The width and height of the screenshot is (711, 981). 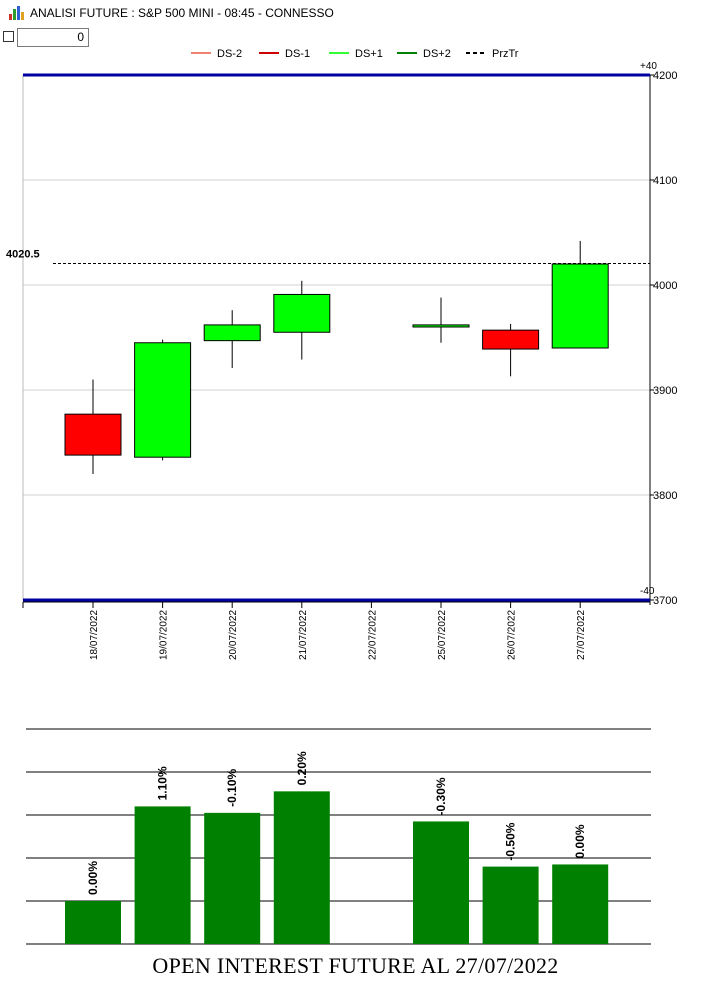 What do you see at coordinates (511, 841) in the screenshot?
I see `oi-bar-label: -0.50%` at bounding box center [511, 841].